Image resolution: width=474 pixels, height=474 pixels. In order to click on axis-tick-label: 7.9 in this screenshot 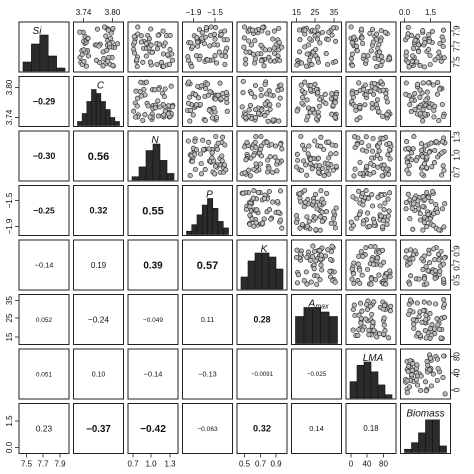, I will do `click(60, 464)`.